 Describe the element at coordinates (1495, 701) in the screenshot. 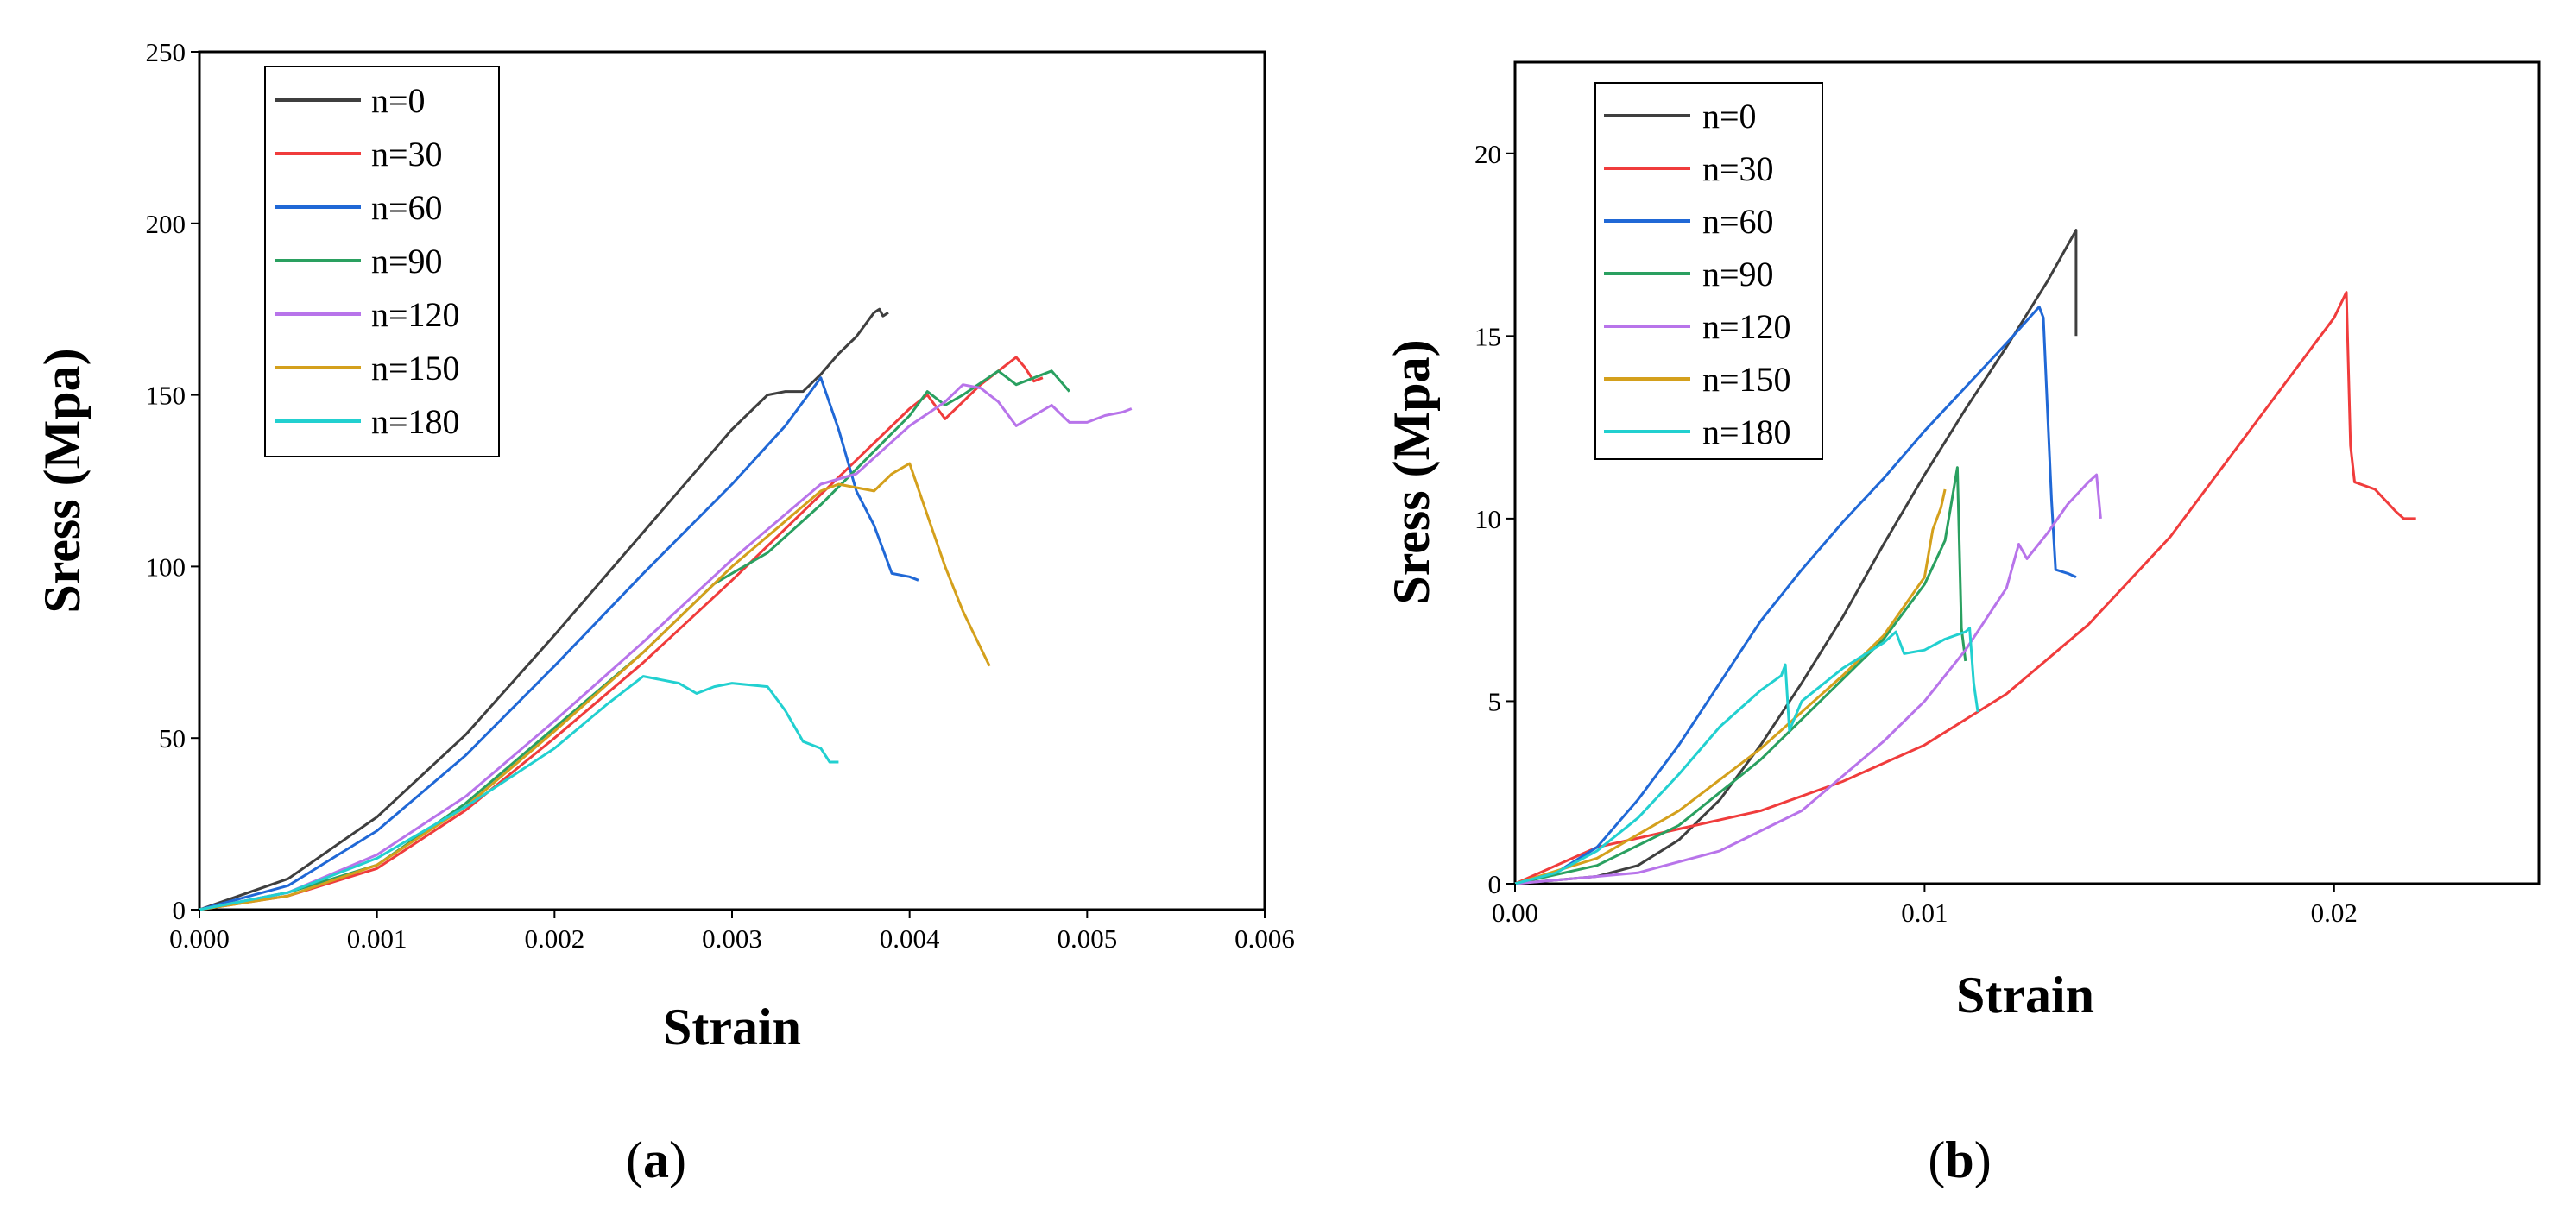

I see `y-tick-label: 5` at that location.